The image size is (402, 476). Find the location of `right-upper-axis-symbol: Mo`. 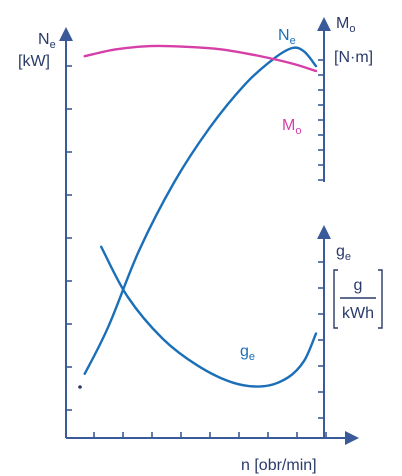

right-upper-axis-symbol: Mo is located at coordinates (345, 25).